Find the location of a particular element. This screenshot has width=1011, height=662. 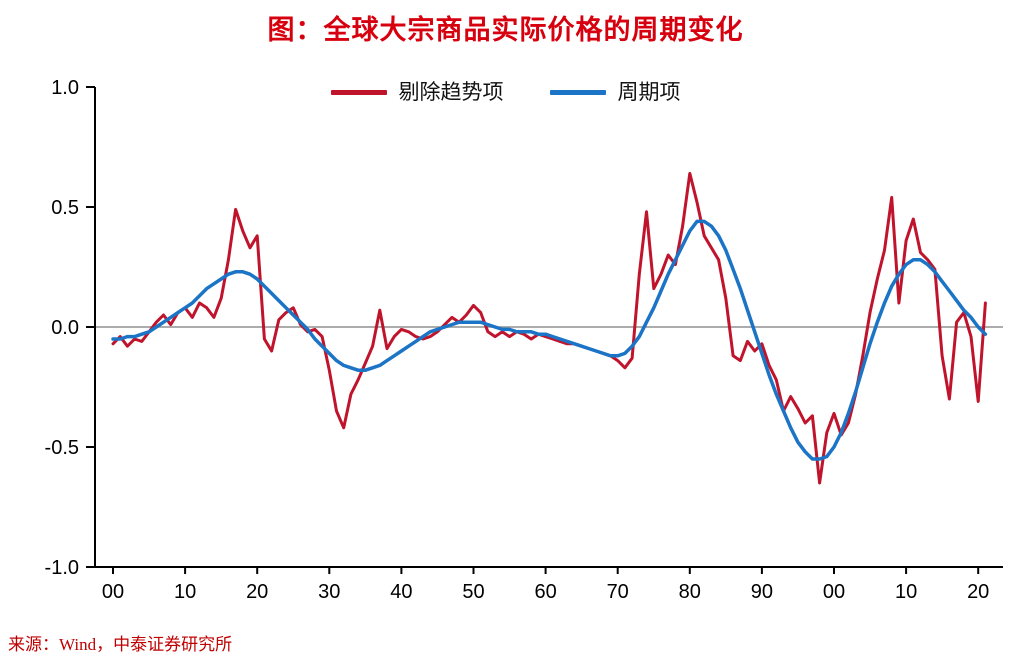

svg-text: 80 is located at coordinates (690, 592).